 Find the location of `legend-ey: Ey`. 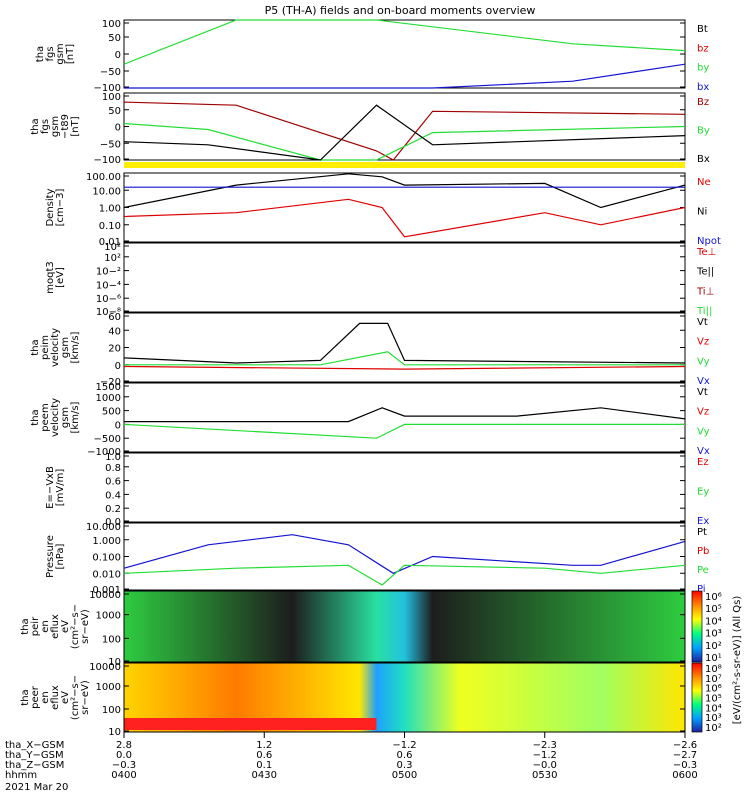

legend-ey: Ey is located at coordinates (703, 492).